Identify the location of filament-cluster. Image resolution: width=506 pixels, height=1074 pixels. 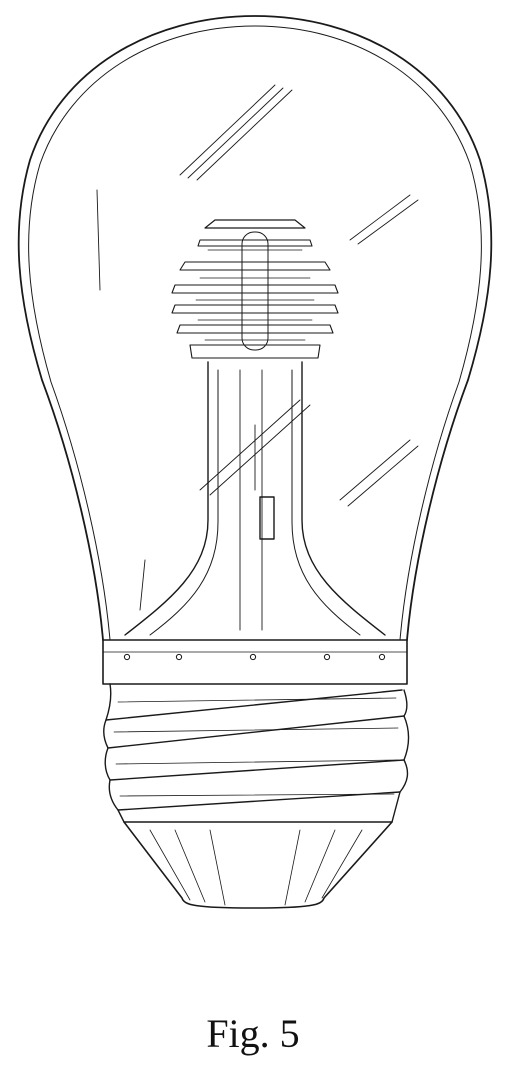
(255, 289).